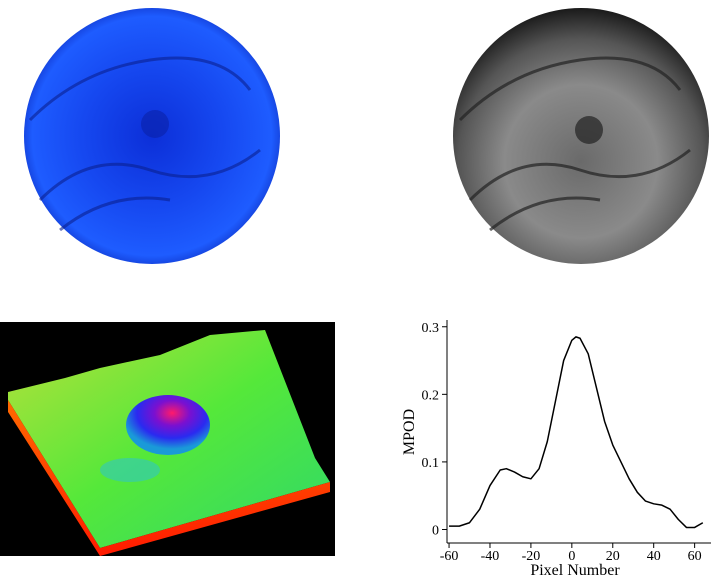  What do you see at coordinates (654, 556) in the screenshot?
I see `x-tick-label: 40` at bounding box center [654, 556].